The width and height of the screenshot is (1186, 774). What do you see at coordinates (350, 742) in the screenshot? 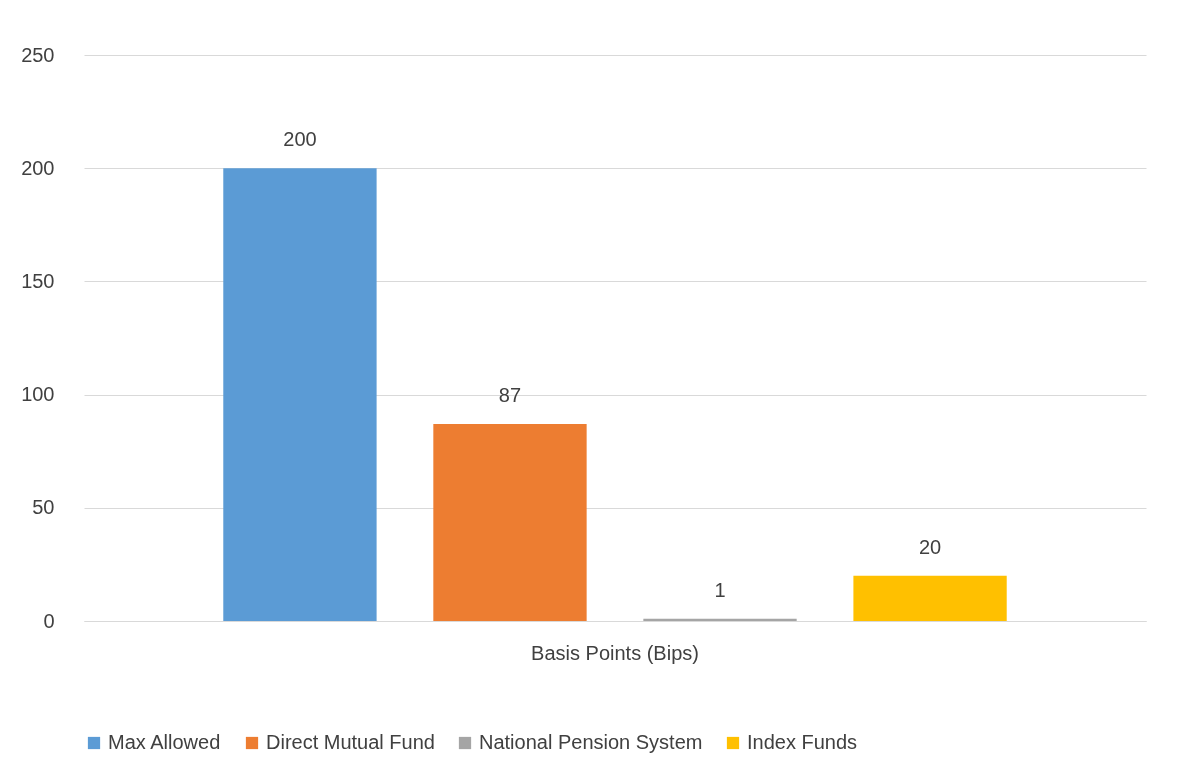
I see `legend-label: Direct Mutual Fund` at bounding box center [350, 742].